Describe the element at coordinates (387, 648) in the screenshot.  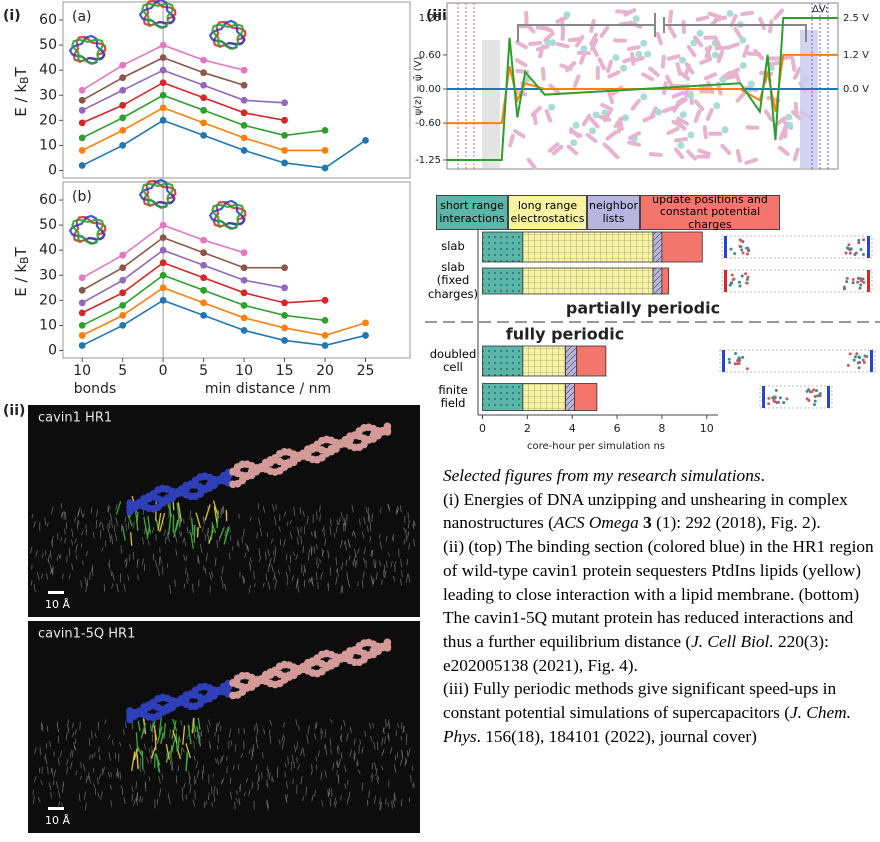
I see `helix-bead` at that location.